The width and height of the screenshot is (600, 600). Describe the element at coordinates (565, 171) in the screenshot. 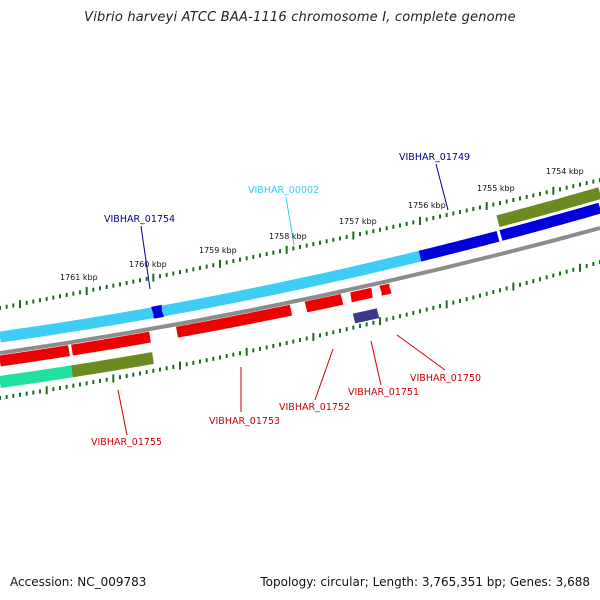

I see `scale-label-1754: 1754 kbp` at that location.